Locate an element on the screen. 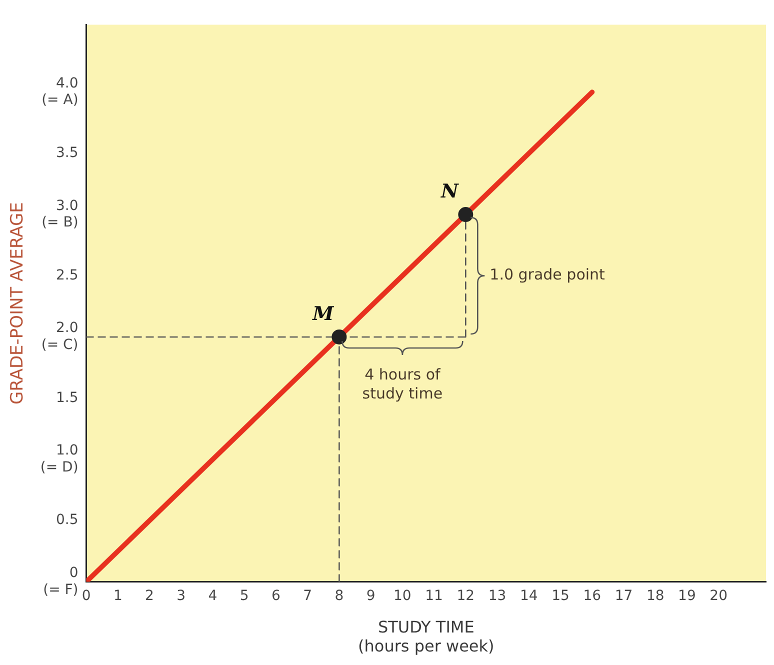  x-tick-label: 12 is located at coordinates (465, 596).